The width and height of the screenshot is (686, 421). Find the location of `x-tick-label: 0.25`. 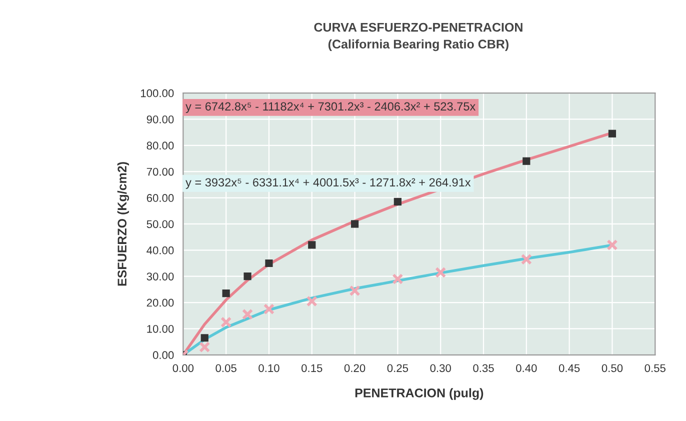

x-tick-label: 0.25 is located at coordinates (397, 368).